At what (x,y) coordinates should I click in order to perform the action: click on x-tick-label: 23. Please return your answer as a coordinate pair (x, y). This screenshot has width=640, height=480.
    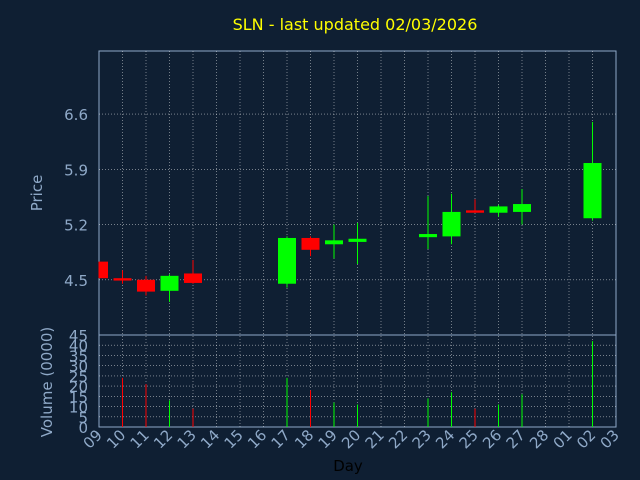
    Looking at the image, I should click on (422, 439).